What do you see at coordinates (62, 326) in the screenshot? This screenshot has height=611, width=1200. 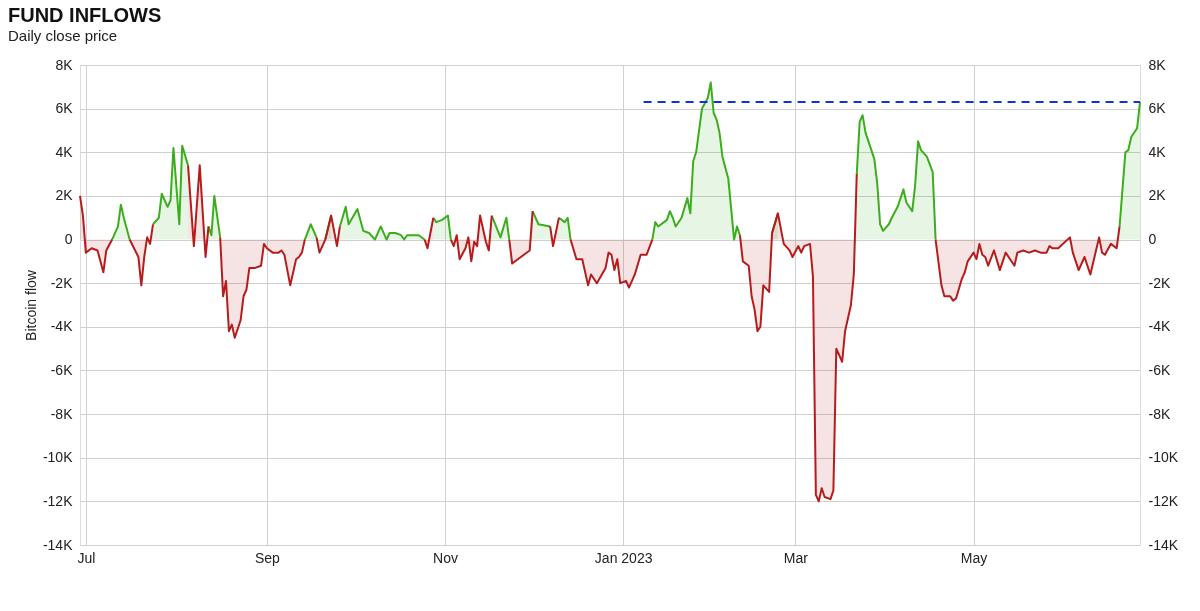 I see `y-tick-label: -4K` at bounding box center [62, 326].